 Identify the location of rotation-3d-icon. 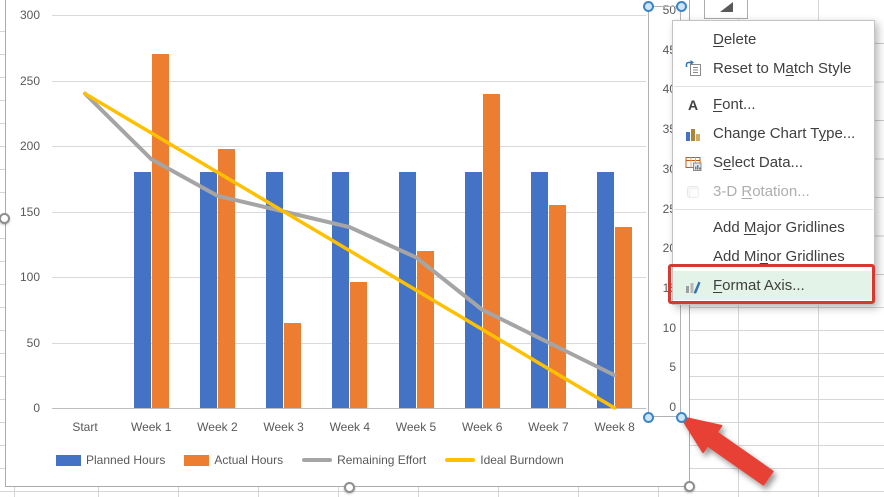
(693, 192).